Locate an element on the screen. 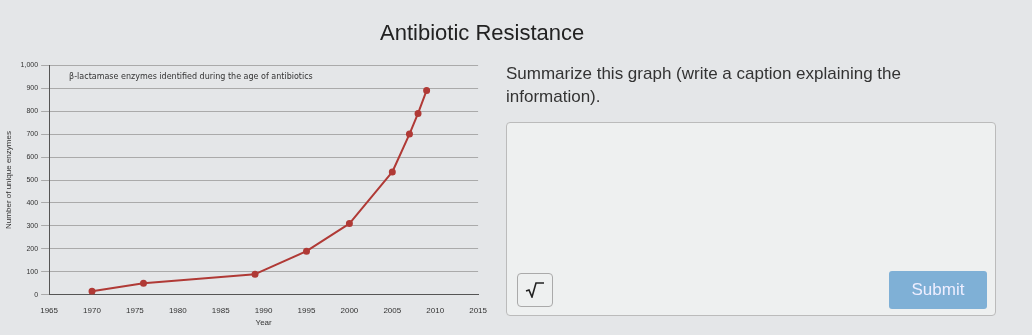 The image size is (1032, 335). x-tick-label: 2005 is located at coordinates (392, 310).